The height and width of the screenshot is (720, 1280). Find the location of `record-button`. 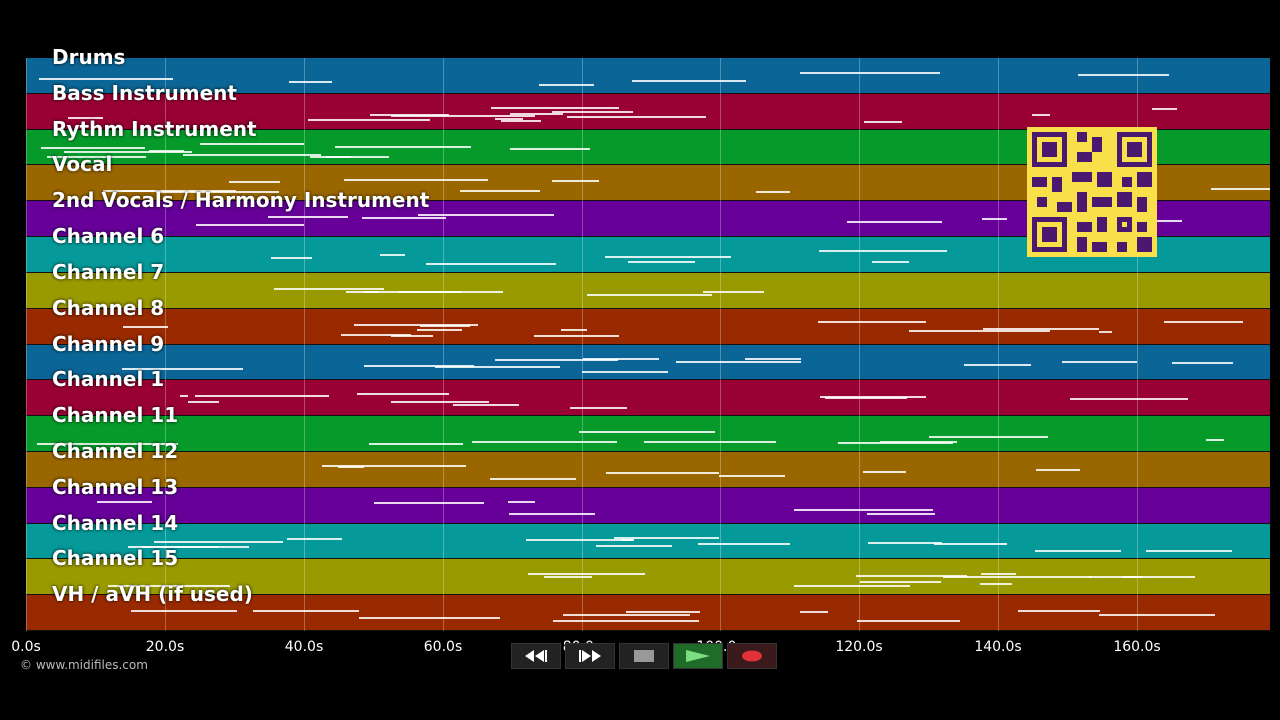

record-button is located at coordinates (752, 656).